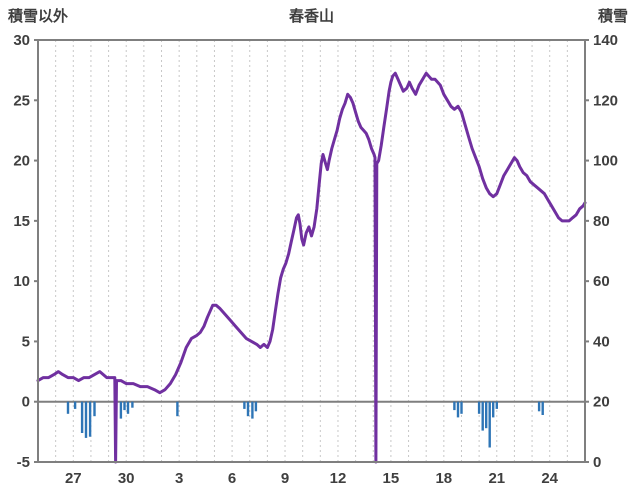 The height and width of the screenshot is (501, 636). I want to click on x-tick-label: 27, so click(73, 478).